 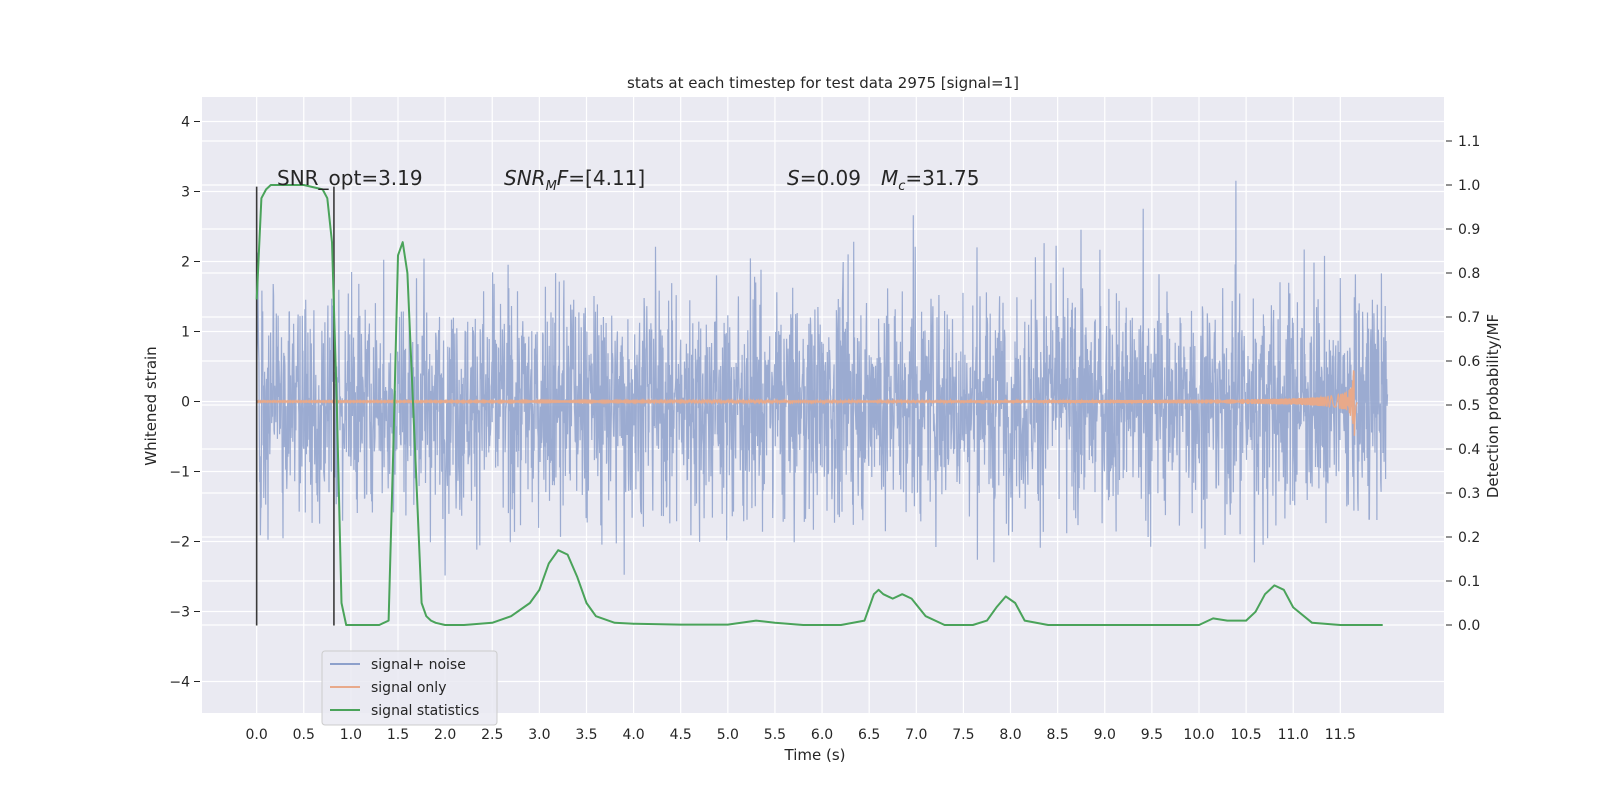 What do you see at coordinates (830, 178) in the screenshot?
I see `annotation-s-value: =0.09` at bounding box center [830, 178].